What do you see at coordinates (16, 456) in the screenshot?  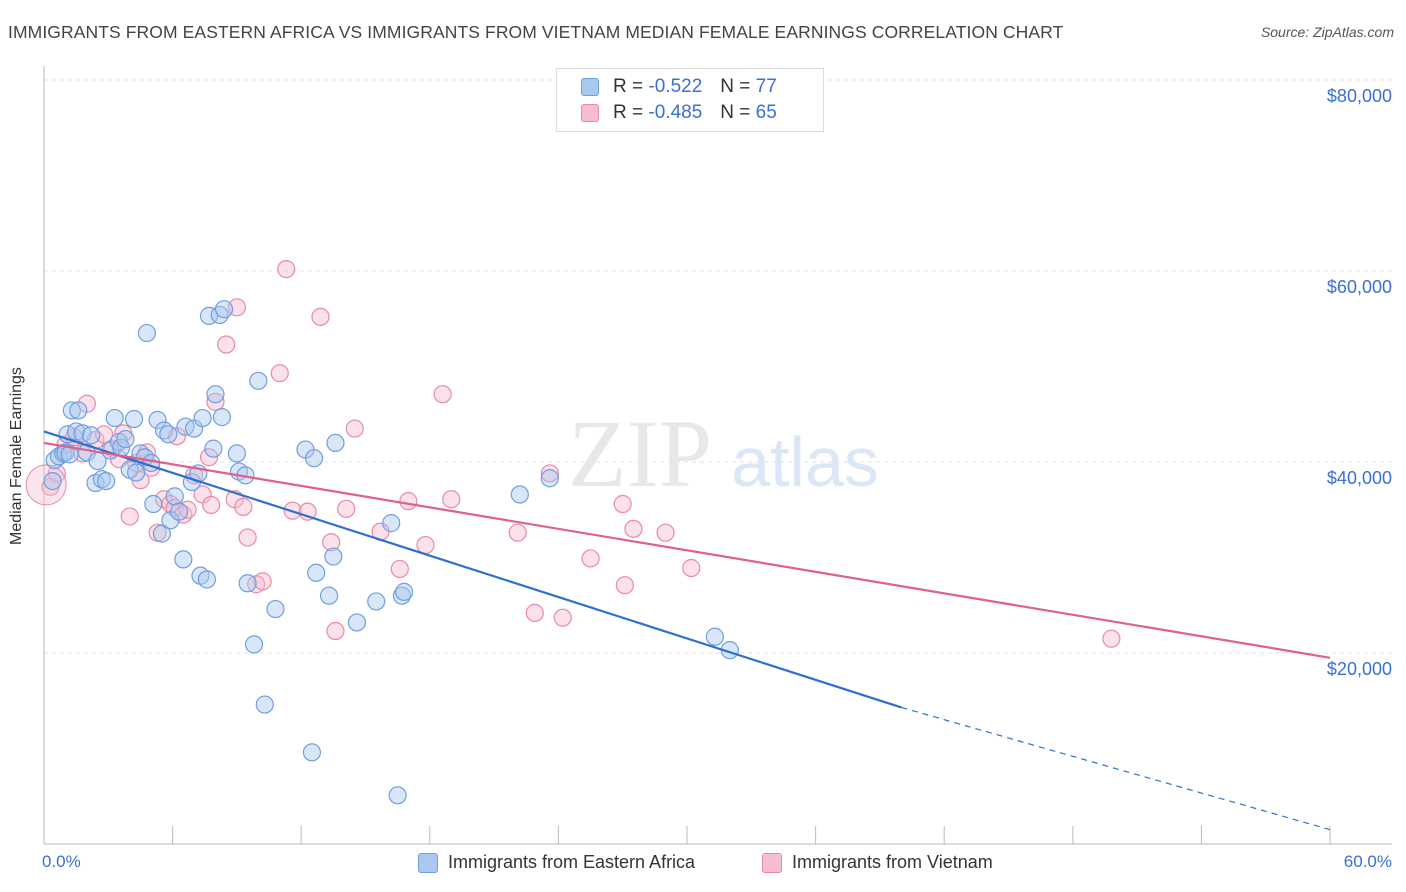 I see `y-axis-label: Median Female Earnings` at bounding box center [16, 456].